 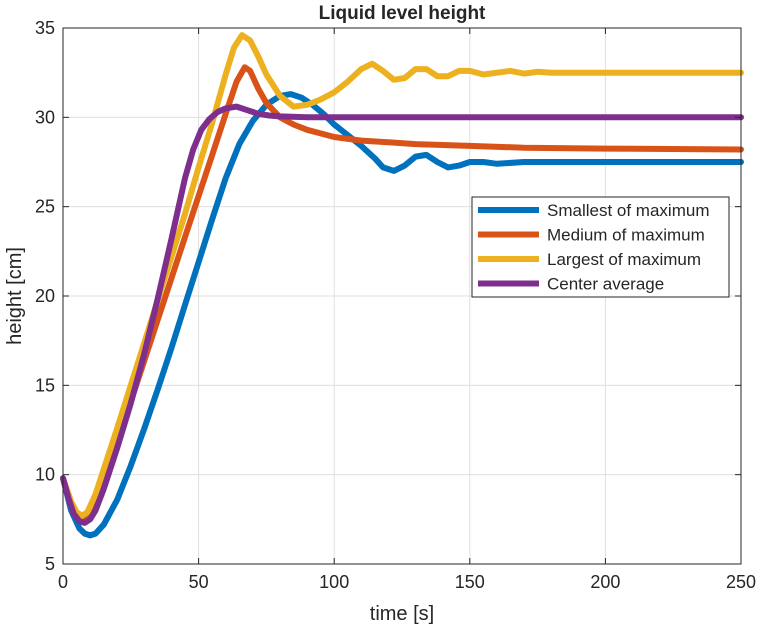 I want to click on x-tick-label: 200, so click(x=605, y=582).